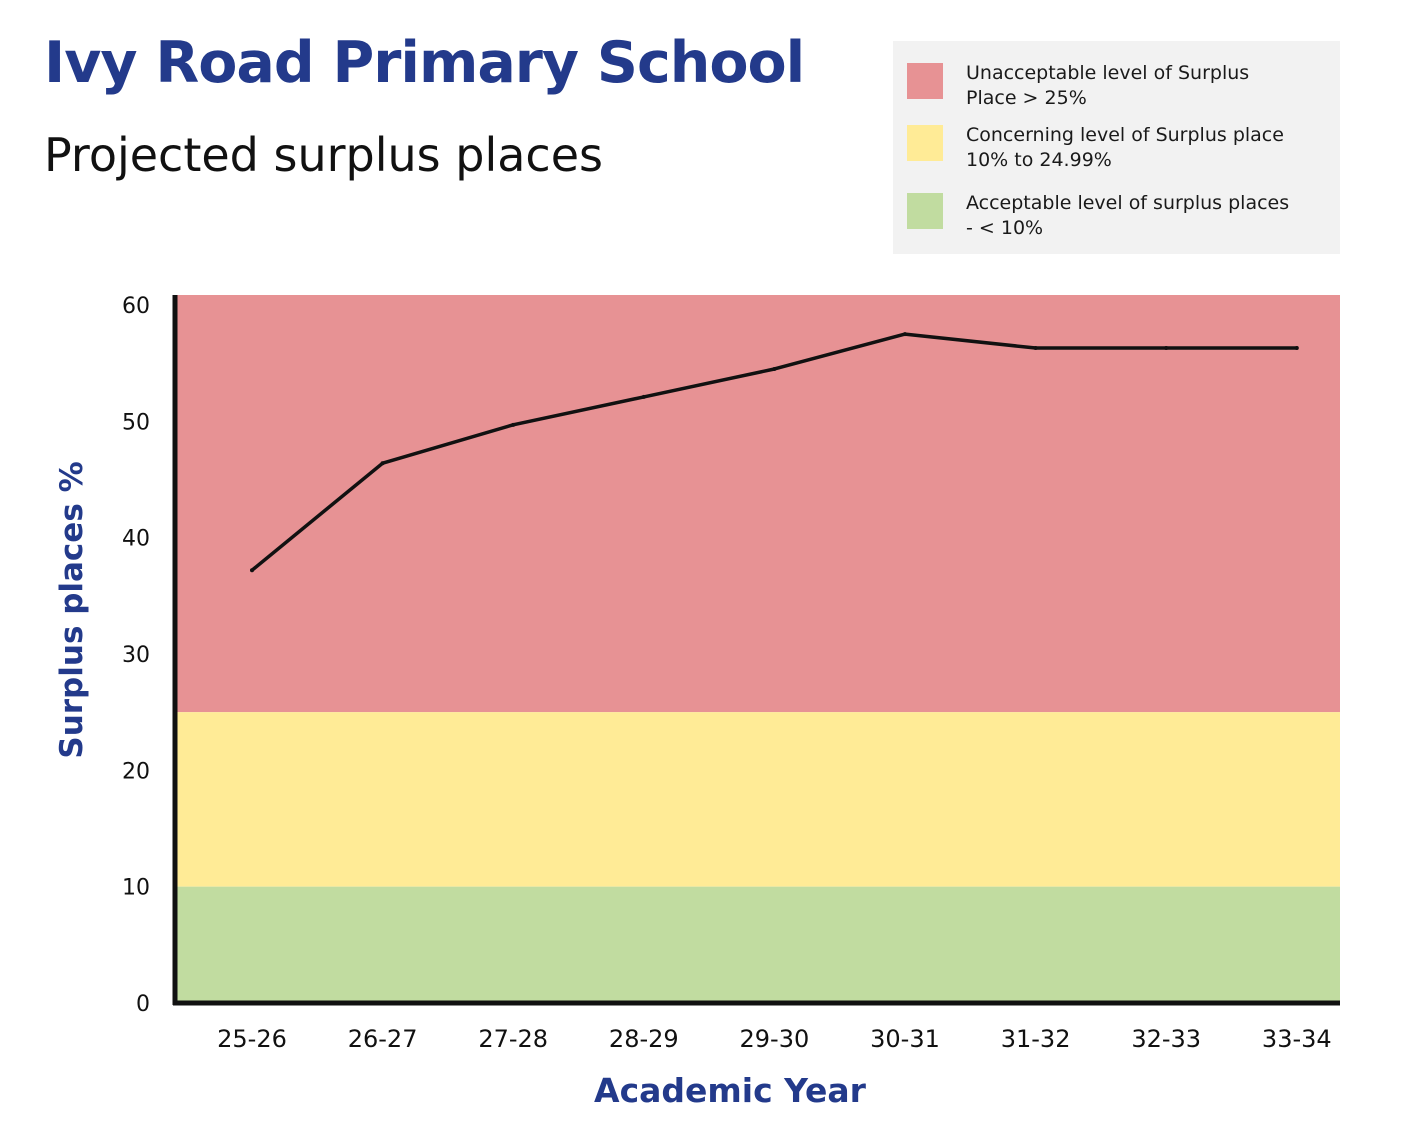 Image resolution: width=1401 pixels, height=1143 pixels. Describe the element at coordinates (1166, 1039) in the screenshot. I see `x-tick-label: 32-33` at that location.